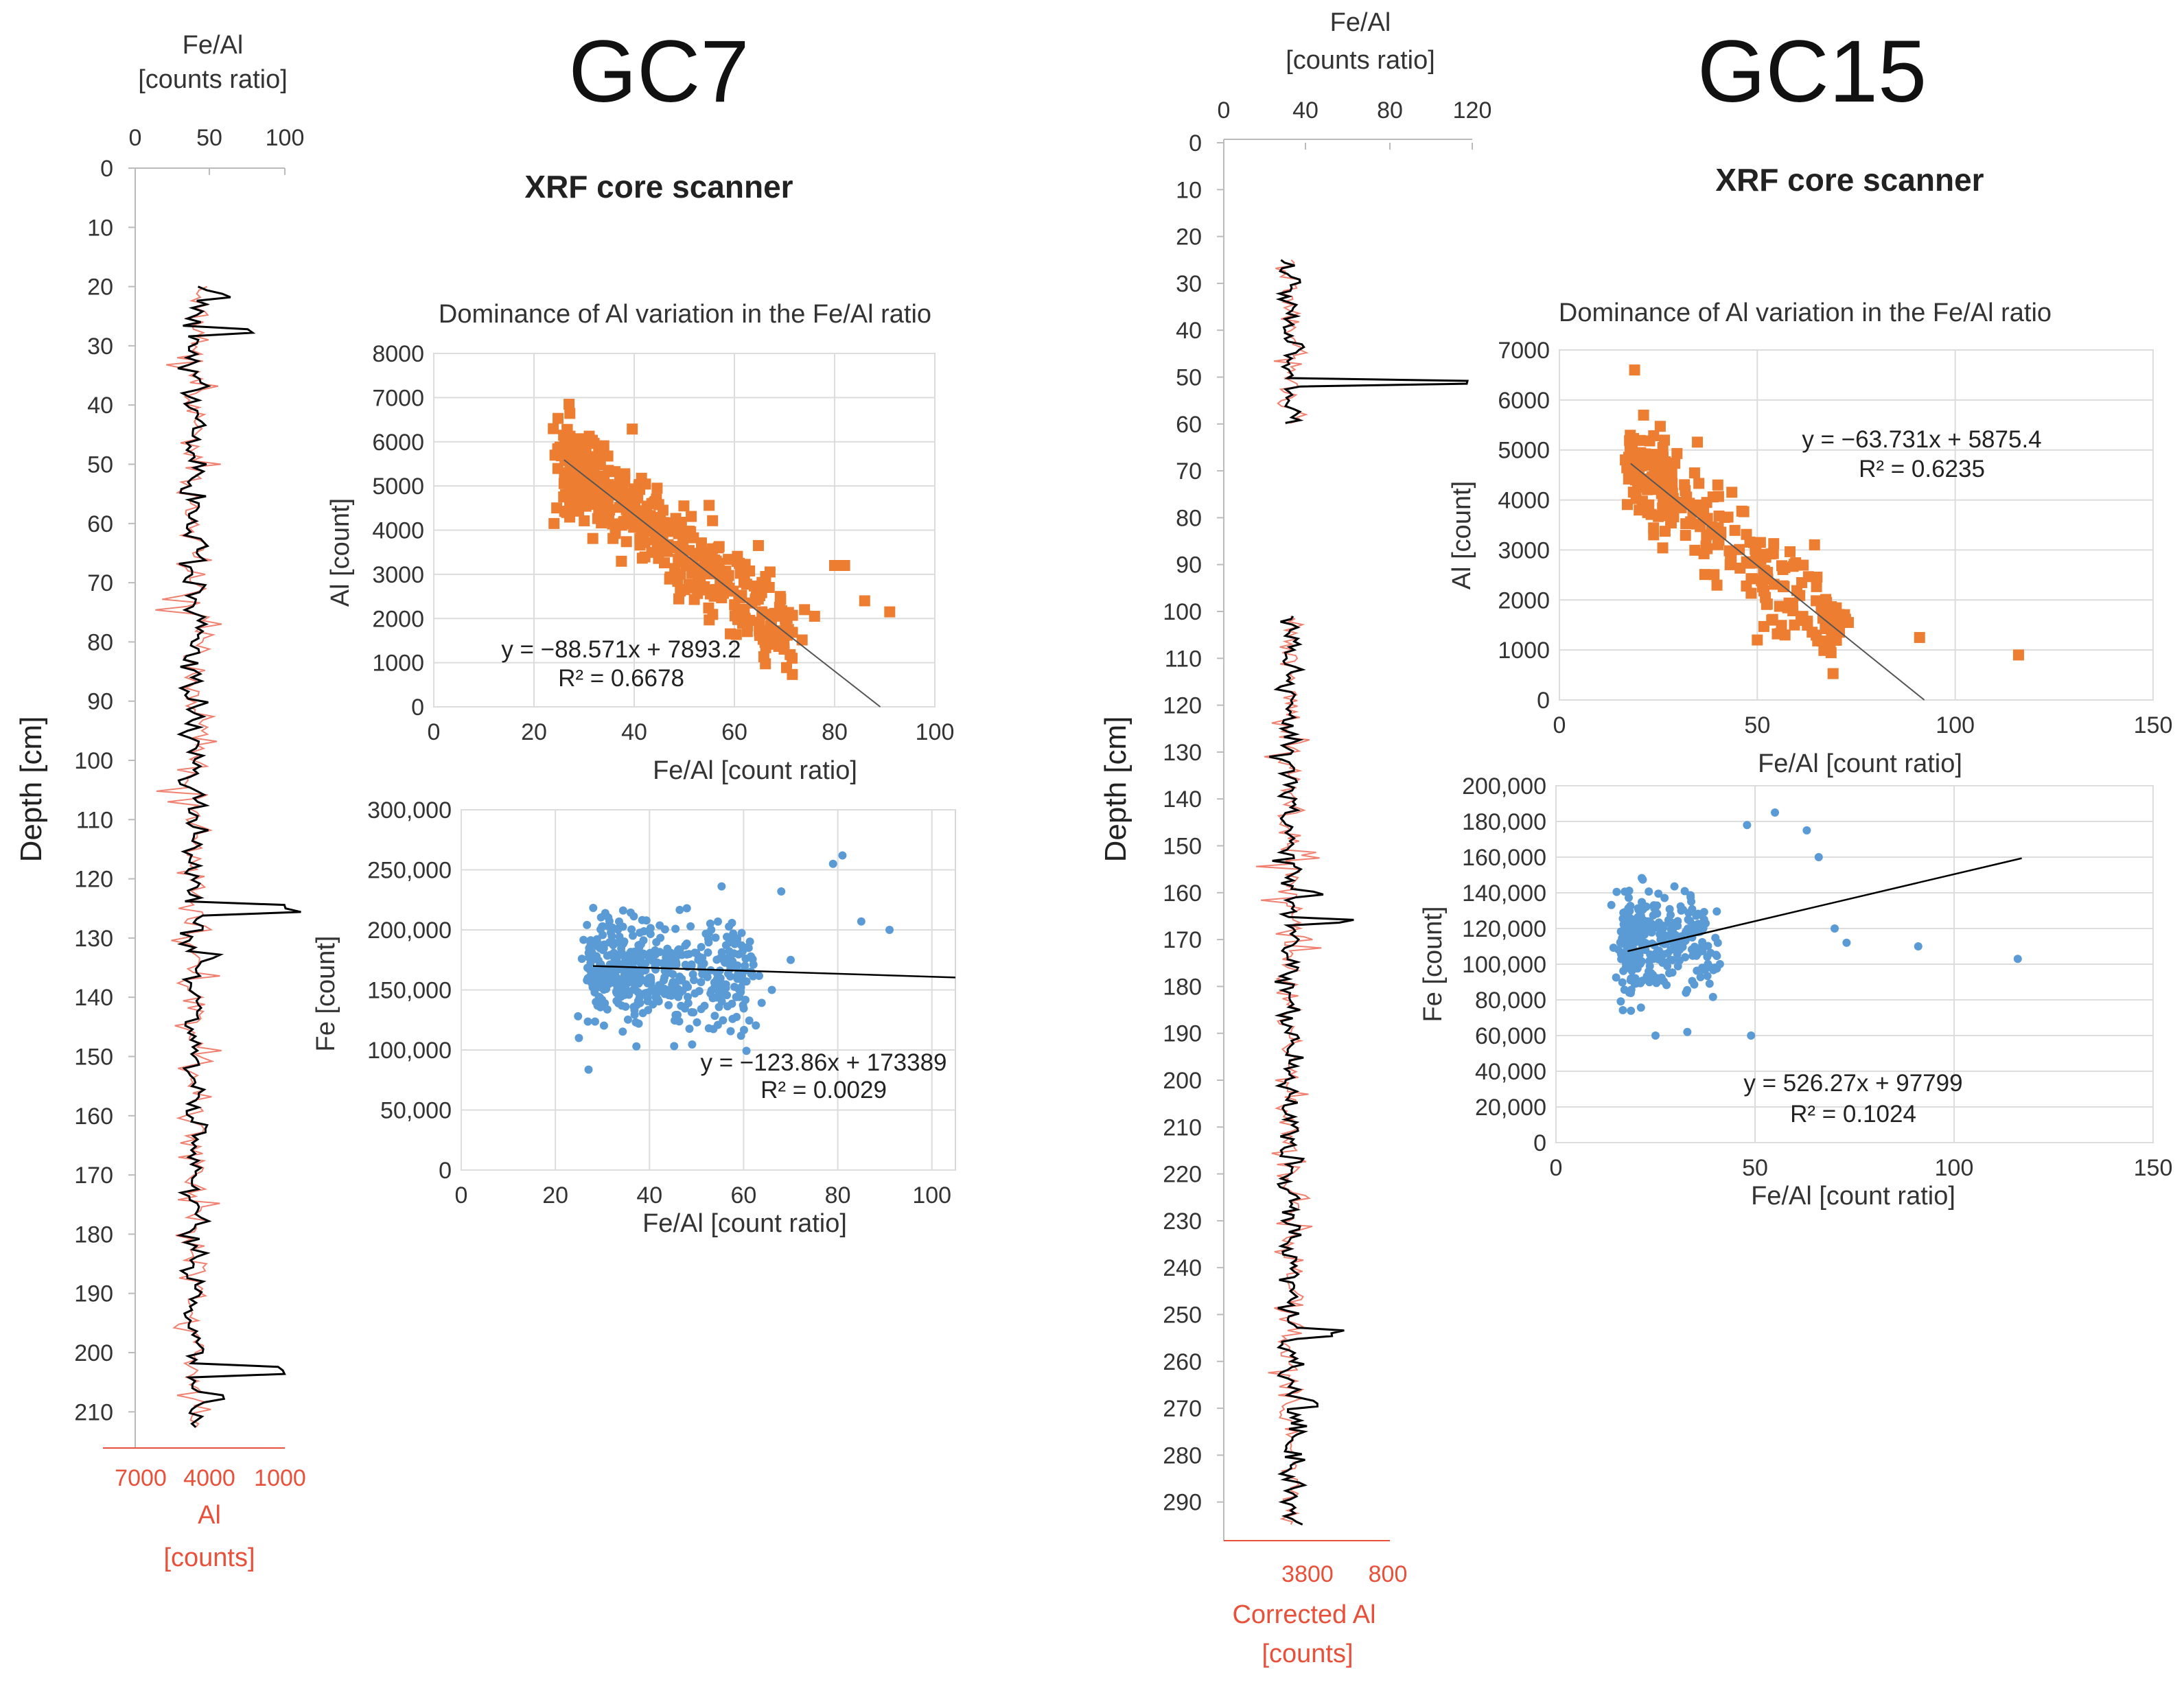  Describe the element at coordinates (409, 991) in the screenshot. I see `gc7-fe-ytick: 150,000` at that location.